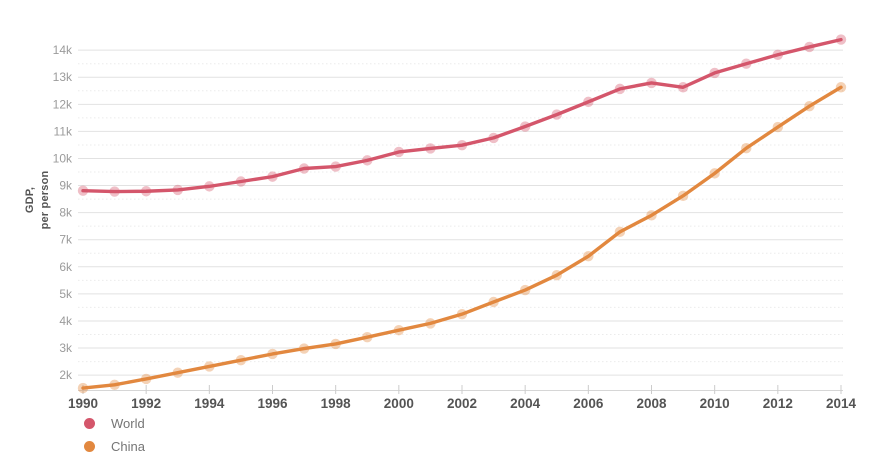 This screenshot has width=872, height=458. Describe the element at coordinates (525, 126) in the screenshot. I see `data-point-world-2004` at that location.